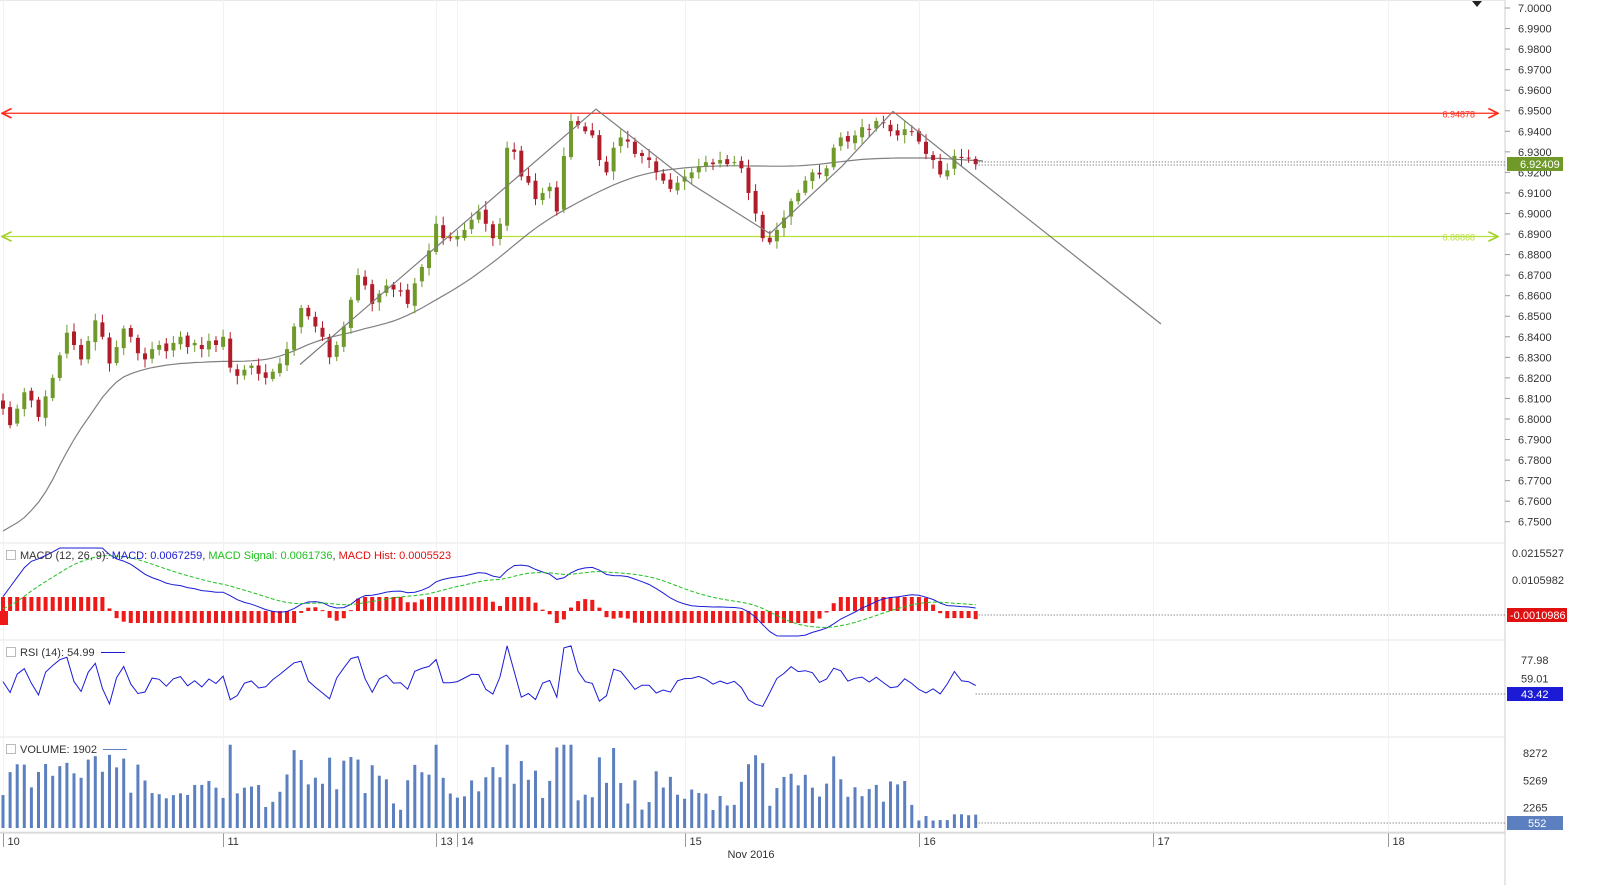 The height and width of the screenshot is (890, 1617). What do you see at coordinates (1535, 823) in the screenshot?
I see `volume-last-box` at bounding box center [1535, 823].